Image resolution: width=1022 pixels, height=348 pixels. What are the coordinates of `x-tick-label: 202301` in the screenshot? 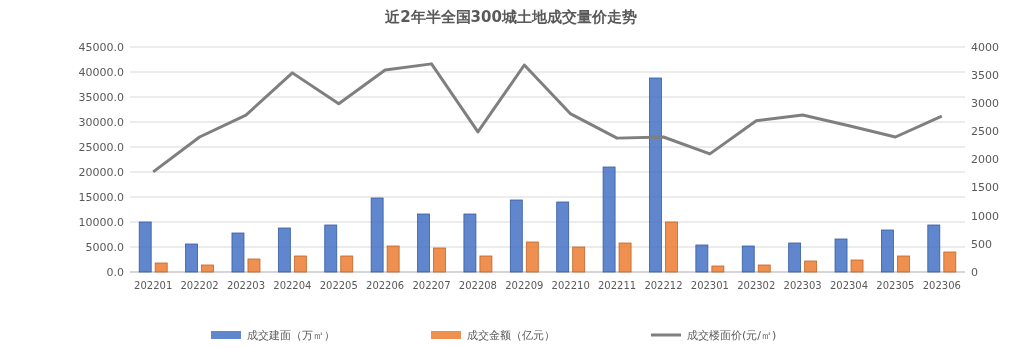 It's located at (709, 285).